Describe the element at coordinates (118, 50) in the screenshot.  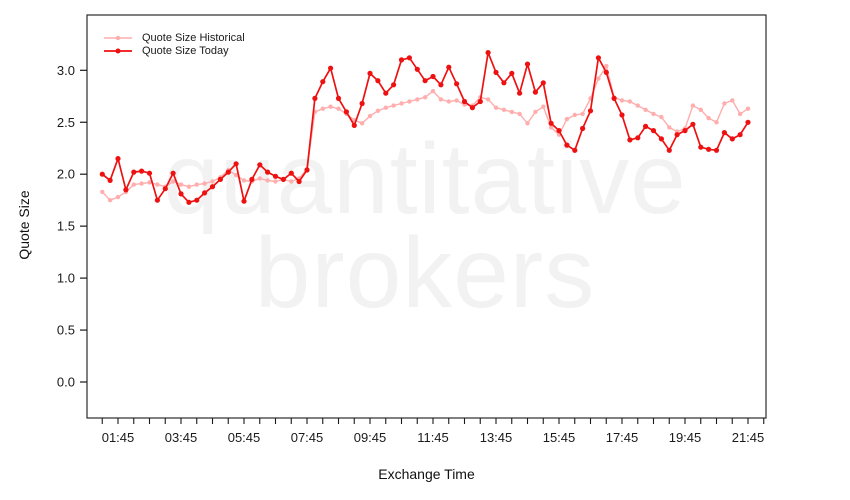
I see `today-line-icon` at that location.